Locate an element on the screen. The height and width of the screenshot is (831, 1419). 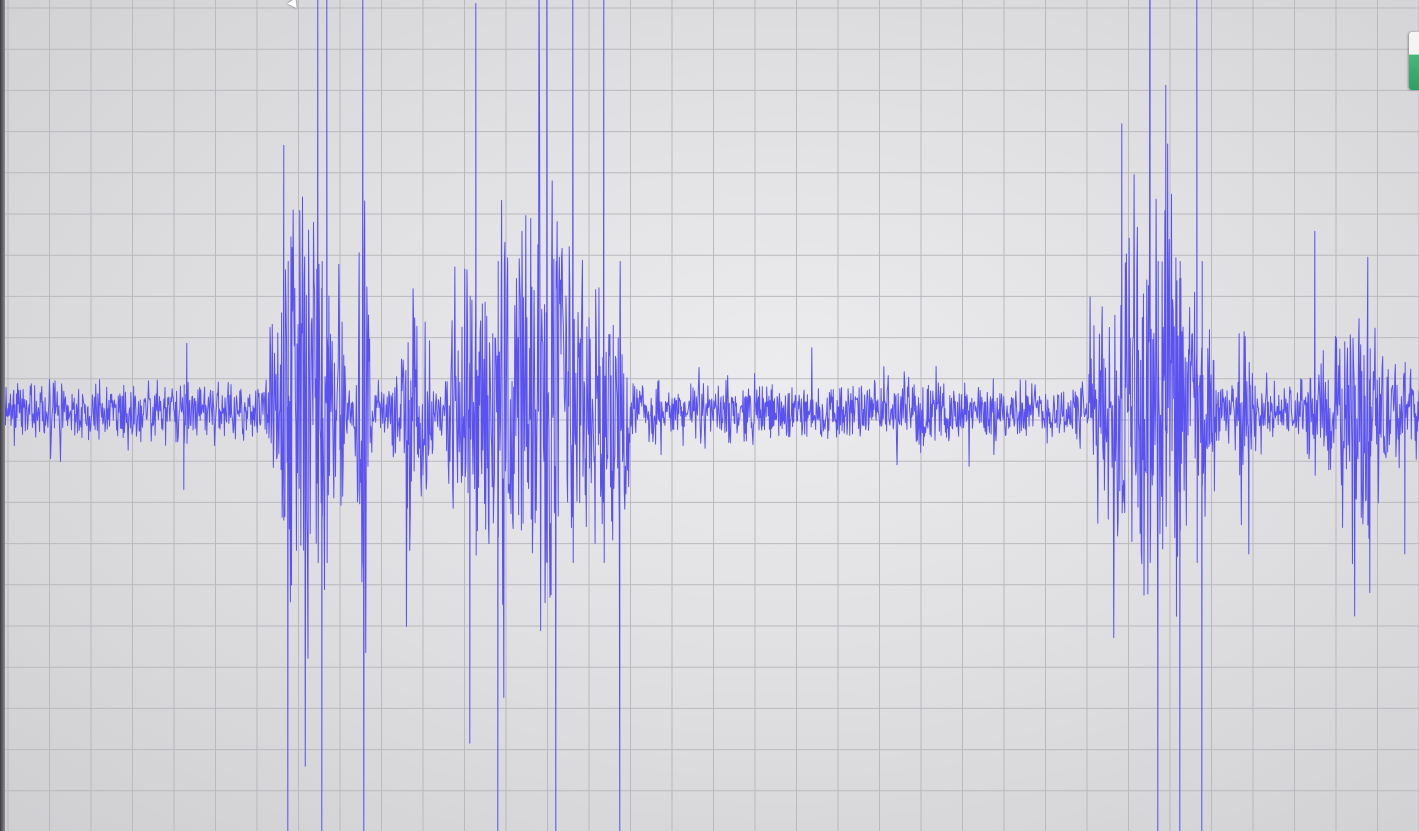
window-left-edge is located at coordinates (2, 415).